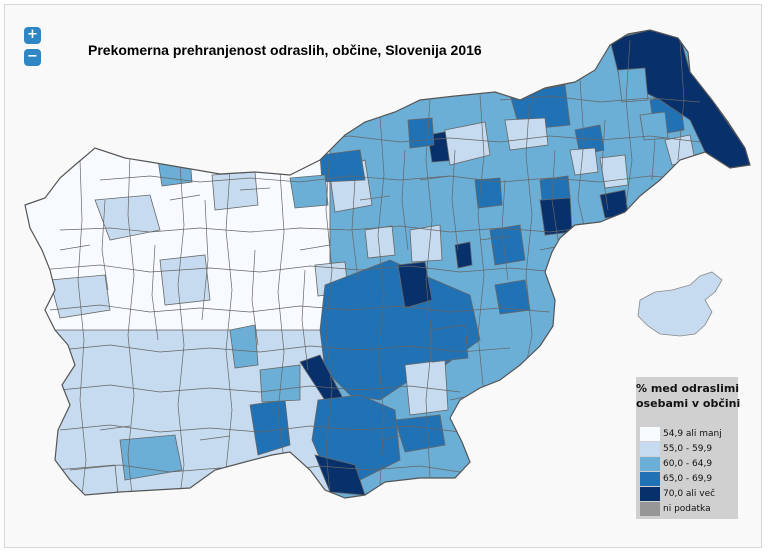 The width and height of the screenshot is (768, 553). I want to click on legend-label: ni podatka, so click(687, 508).